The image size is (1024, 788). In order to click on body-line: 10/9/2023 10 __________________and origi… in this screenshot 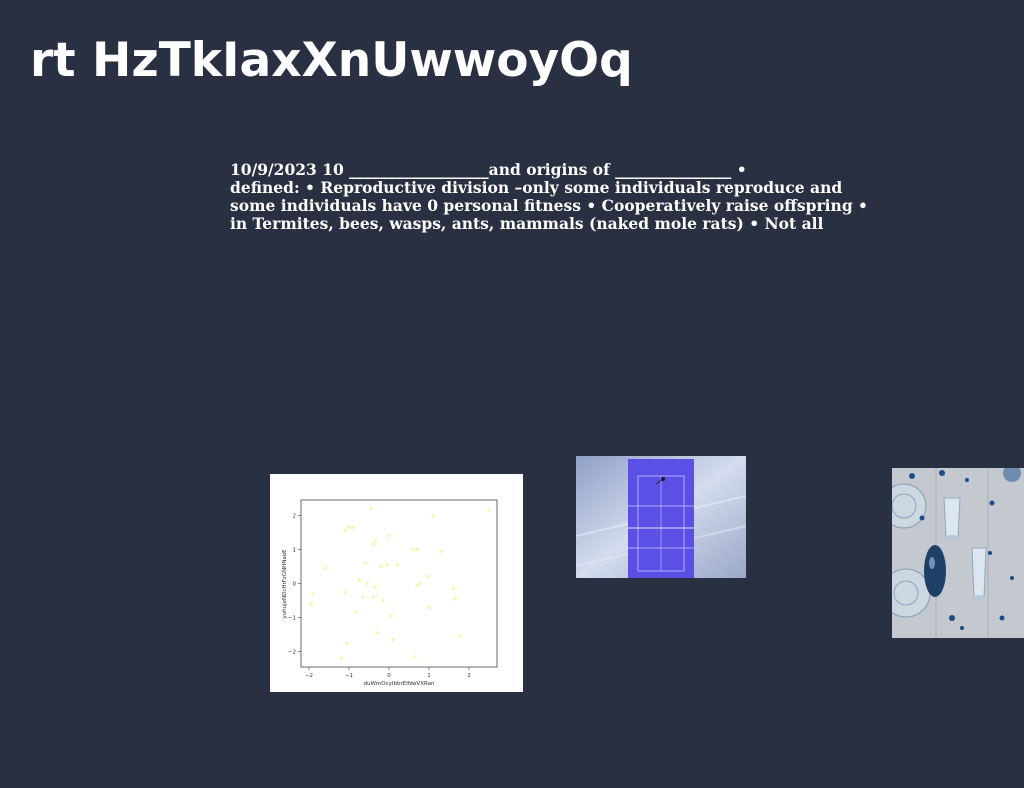, I will do `click(570, 170)`.